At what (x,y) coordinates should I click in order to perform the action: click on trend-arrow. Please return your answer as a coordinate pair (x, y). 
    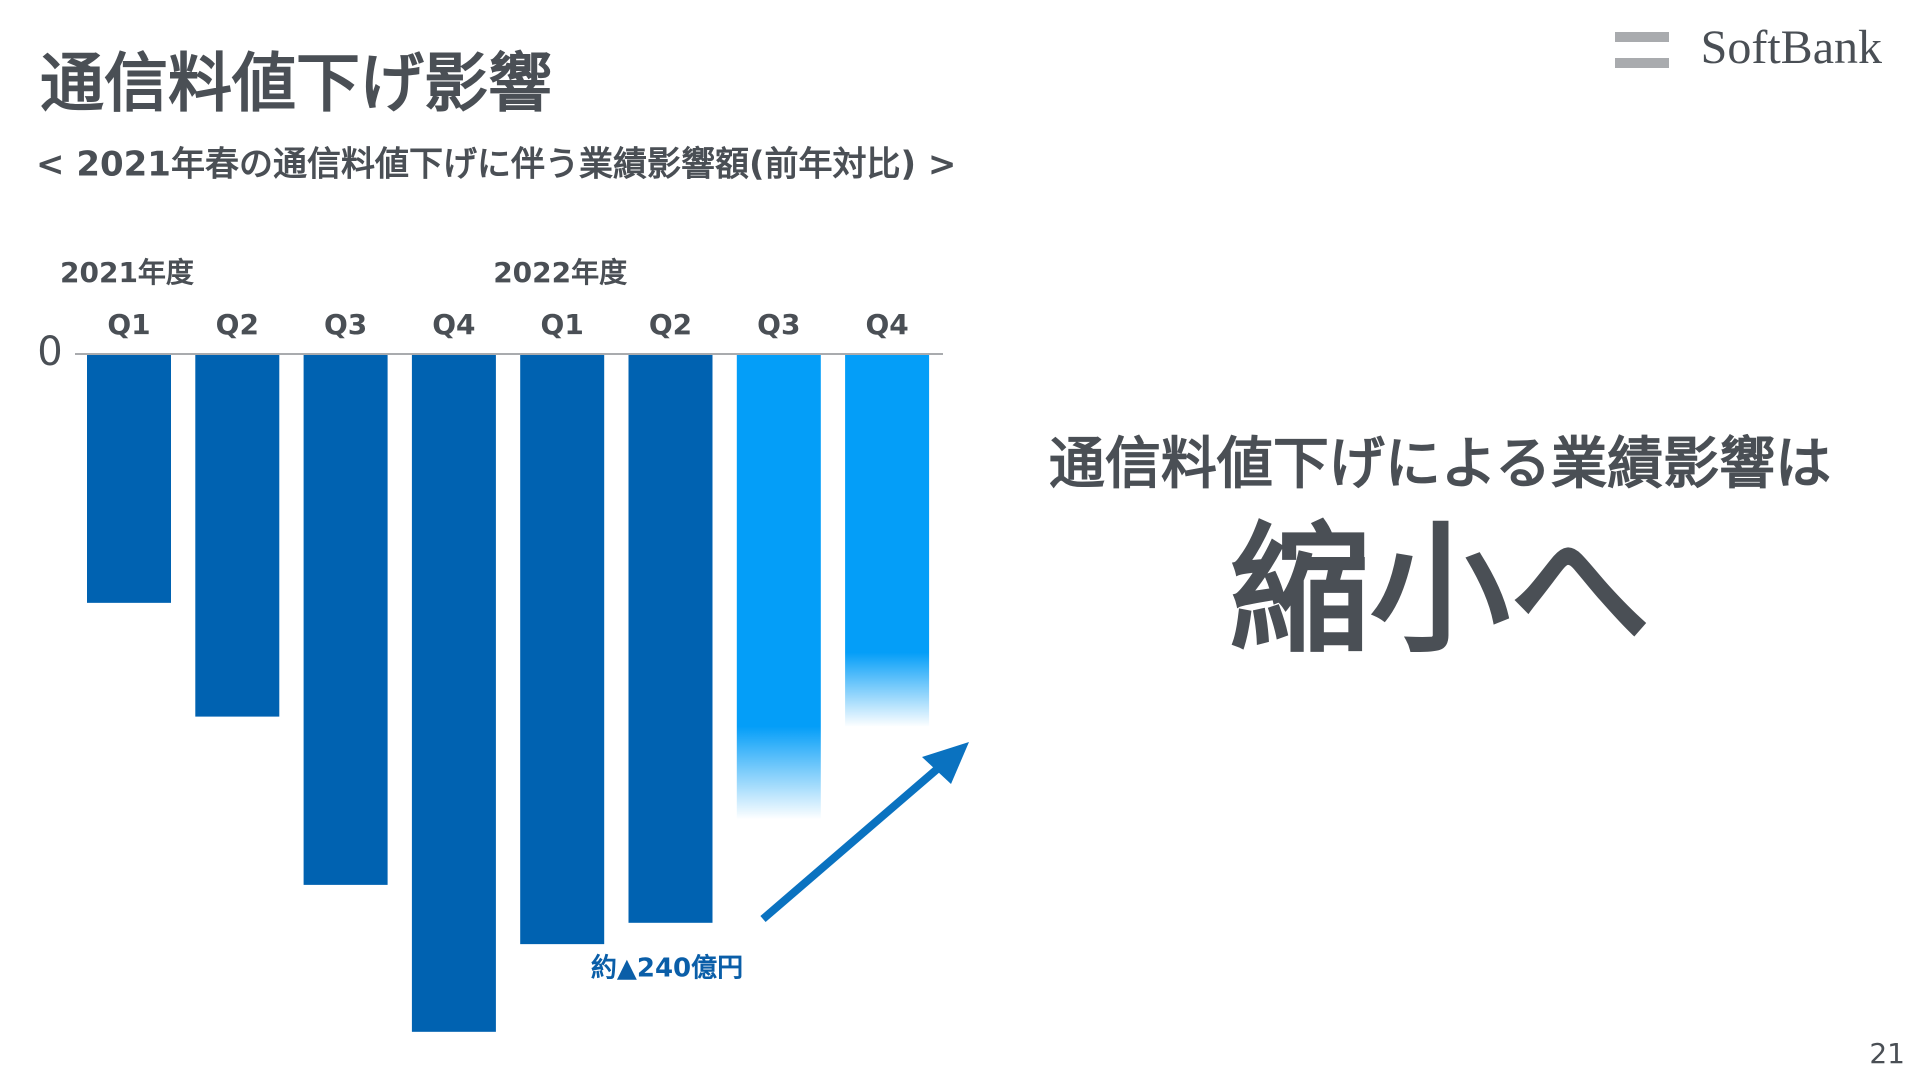
    Looking at the image, I should click on (856, 838).